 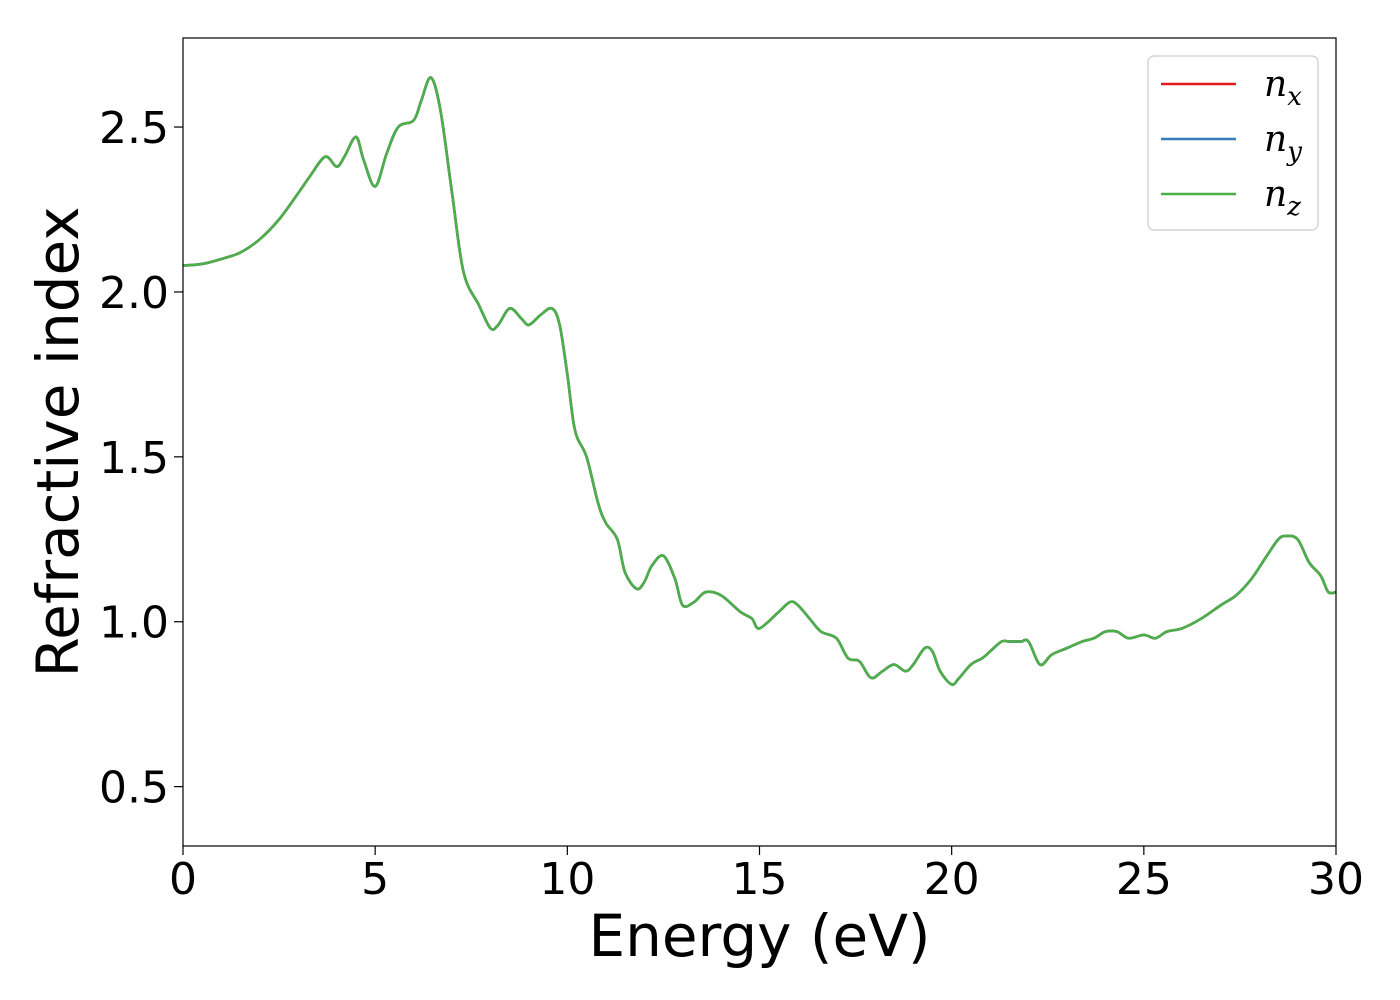 What do you see at coordinates (760, 879) in the screenshot?
I see `x-tick-label: 15` at bounding box center [760, 879].